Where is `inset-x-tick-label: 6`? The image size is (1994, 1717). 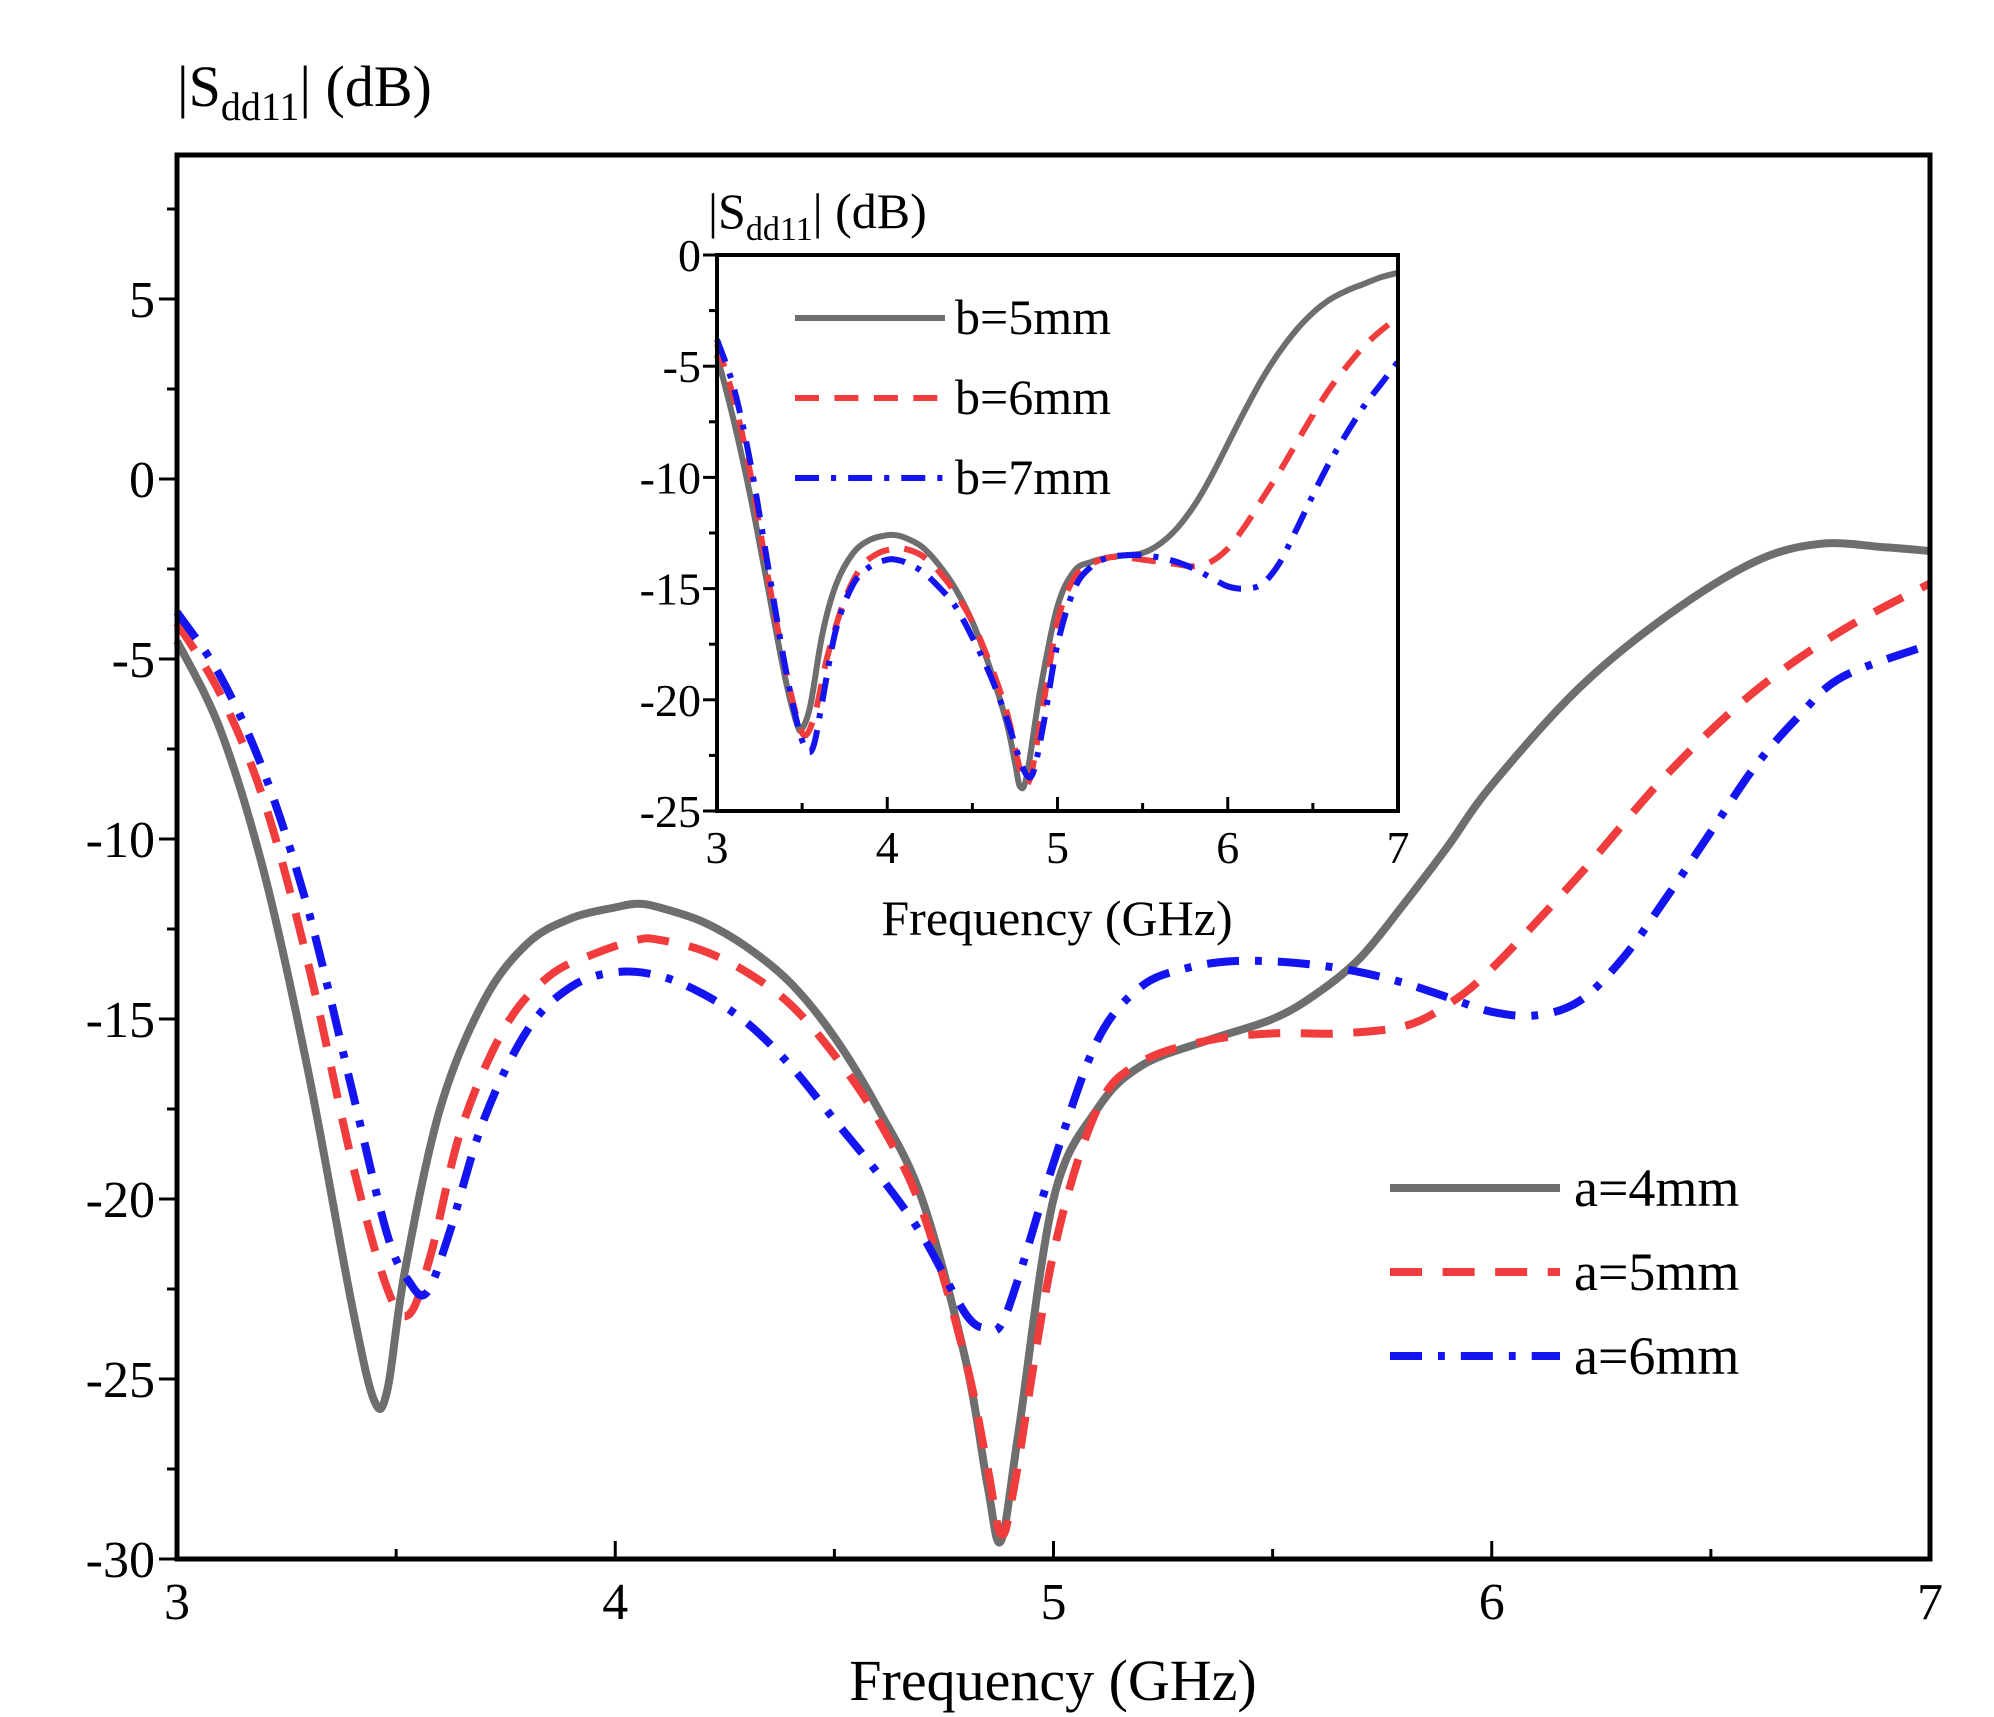 inset-x-tick-label: 6 is located at coordinates (1227, 847).